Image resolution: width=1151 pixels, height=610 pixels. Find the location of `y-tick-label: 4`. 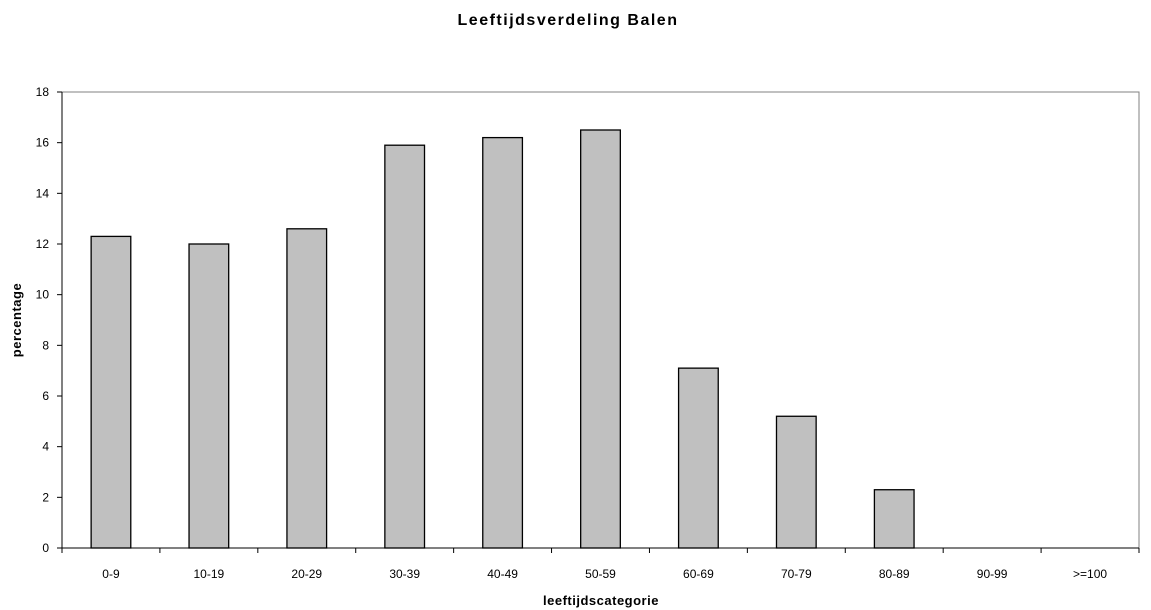

y-tick-label: 4 is located at coordinates (45, 447).